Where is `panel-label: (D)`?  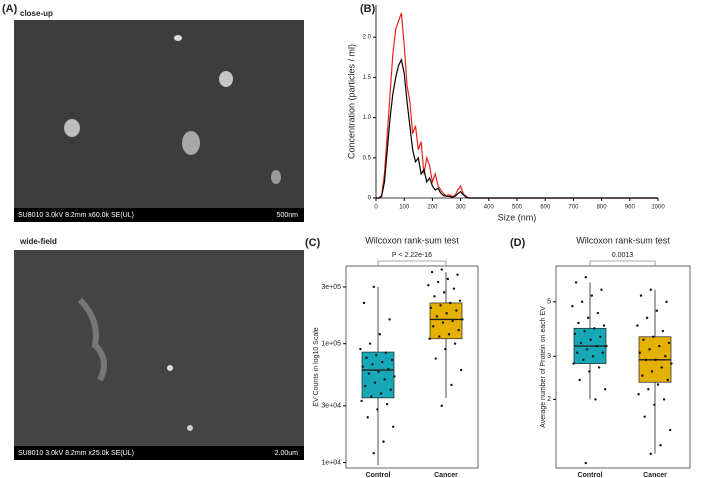
panel-label: (D) is located at coordinates (518, 243).